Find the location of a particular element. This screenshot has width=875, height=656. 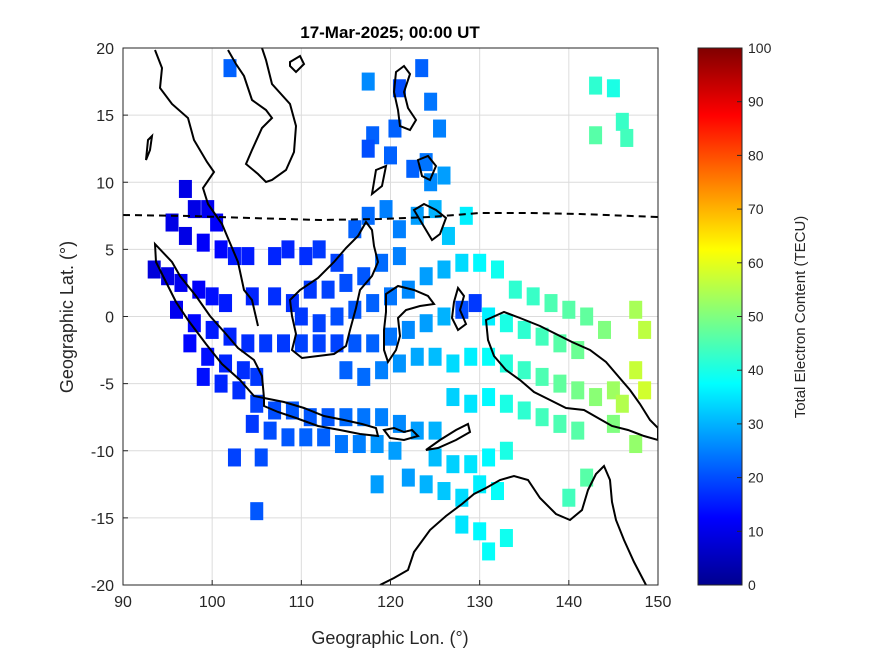

y-tick-label: 10 is located at coordinates (105, 183).